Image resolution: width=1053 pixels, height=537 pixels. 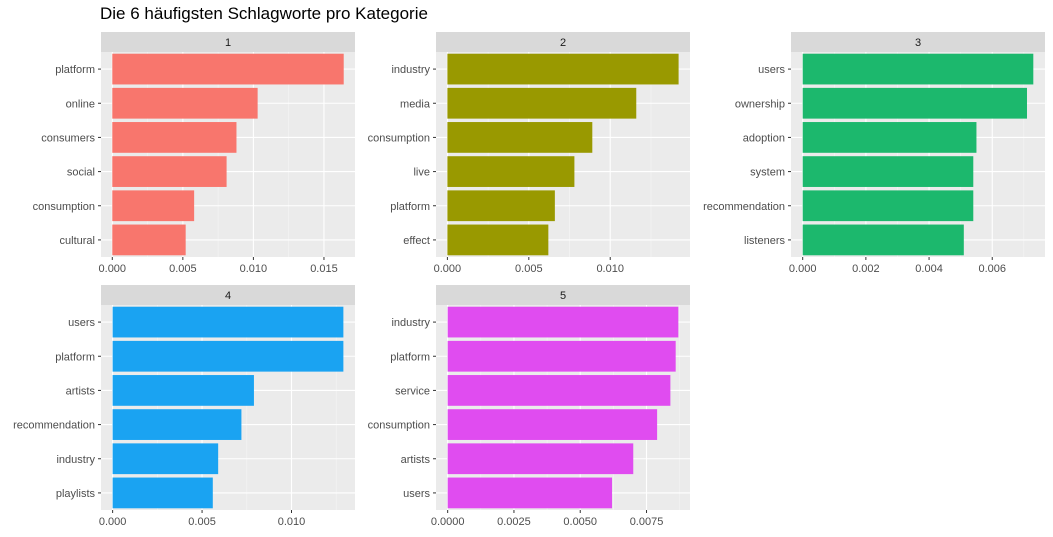 I want to click on bar-online, so click(x=185, y=103).